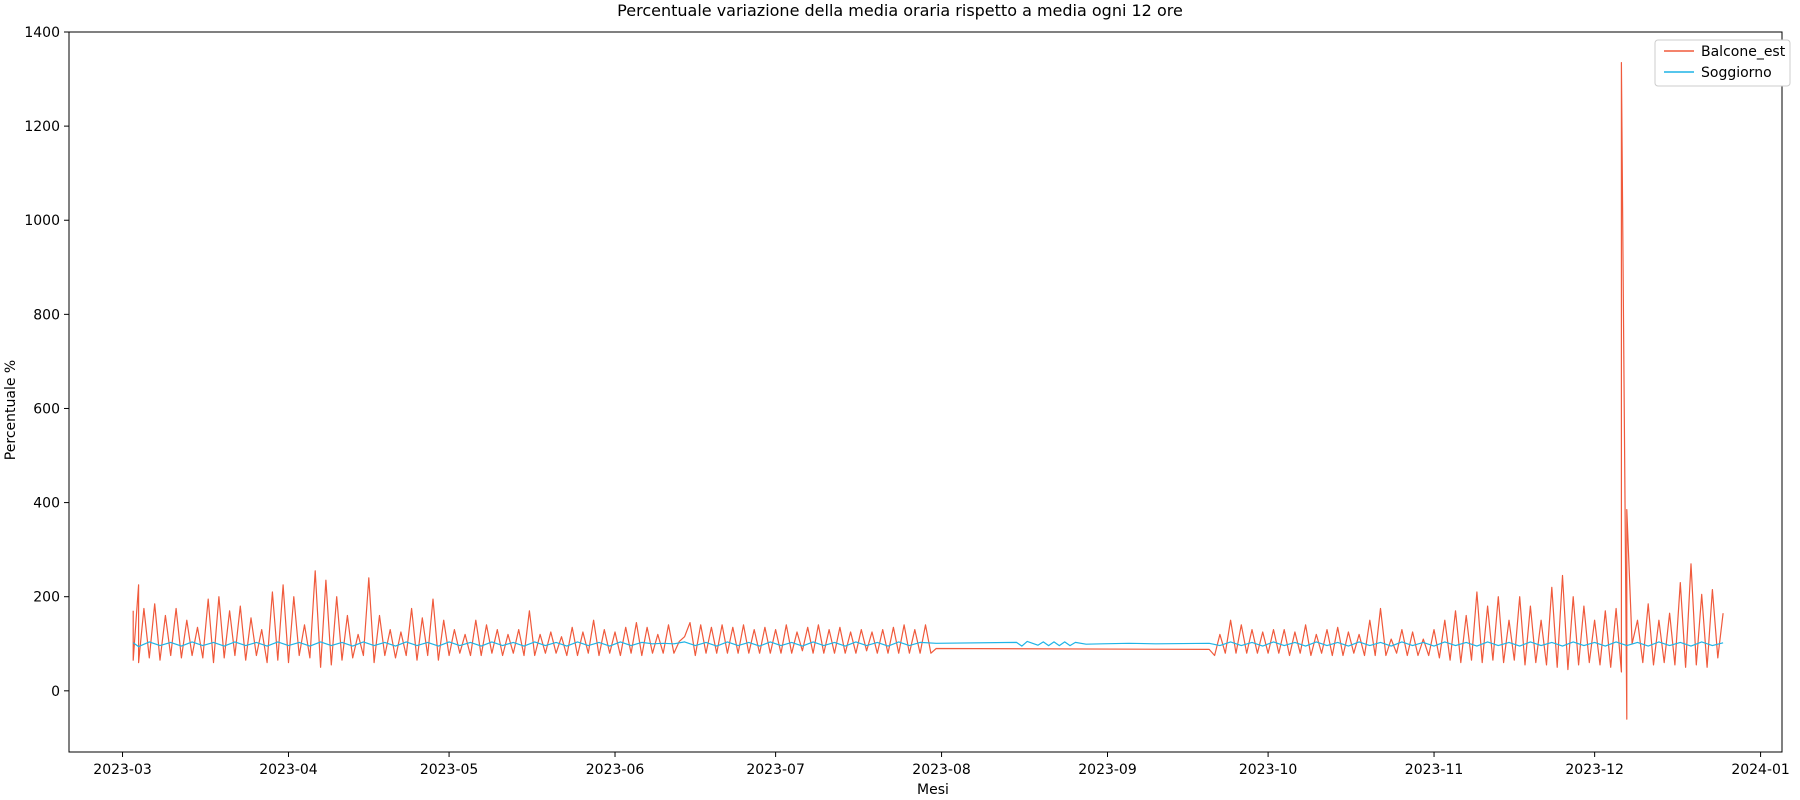 The height and width of the screenshot is (800, 1800). I want to click on y-axis-title: Percentuale %, so click(11, 410).